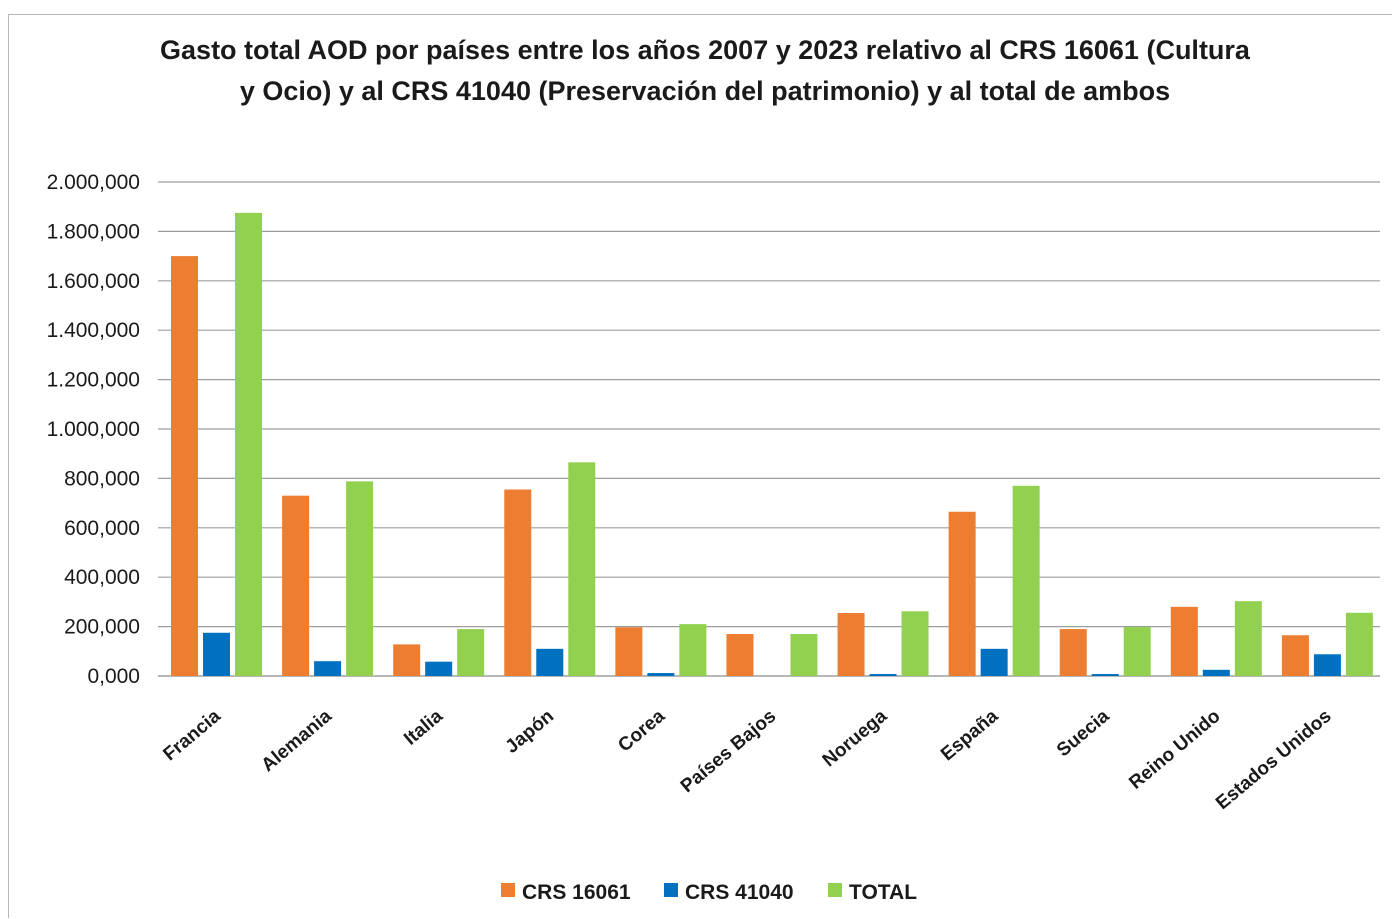 The image size is (1393, 919). What do you see at coordinates (93, 231) in the screenshot?
I see `y-tick-label: 1.800,000` at bounding box center [93, 231].